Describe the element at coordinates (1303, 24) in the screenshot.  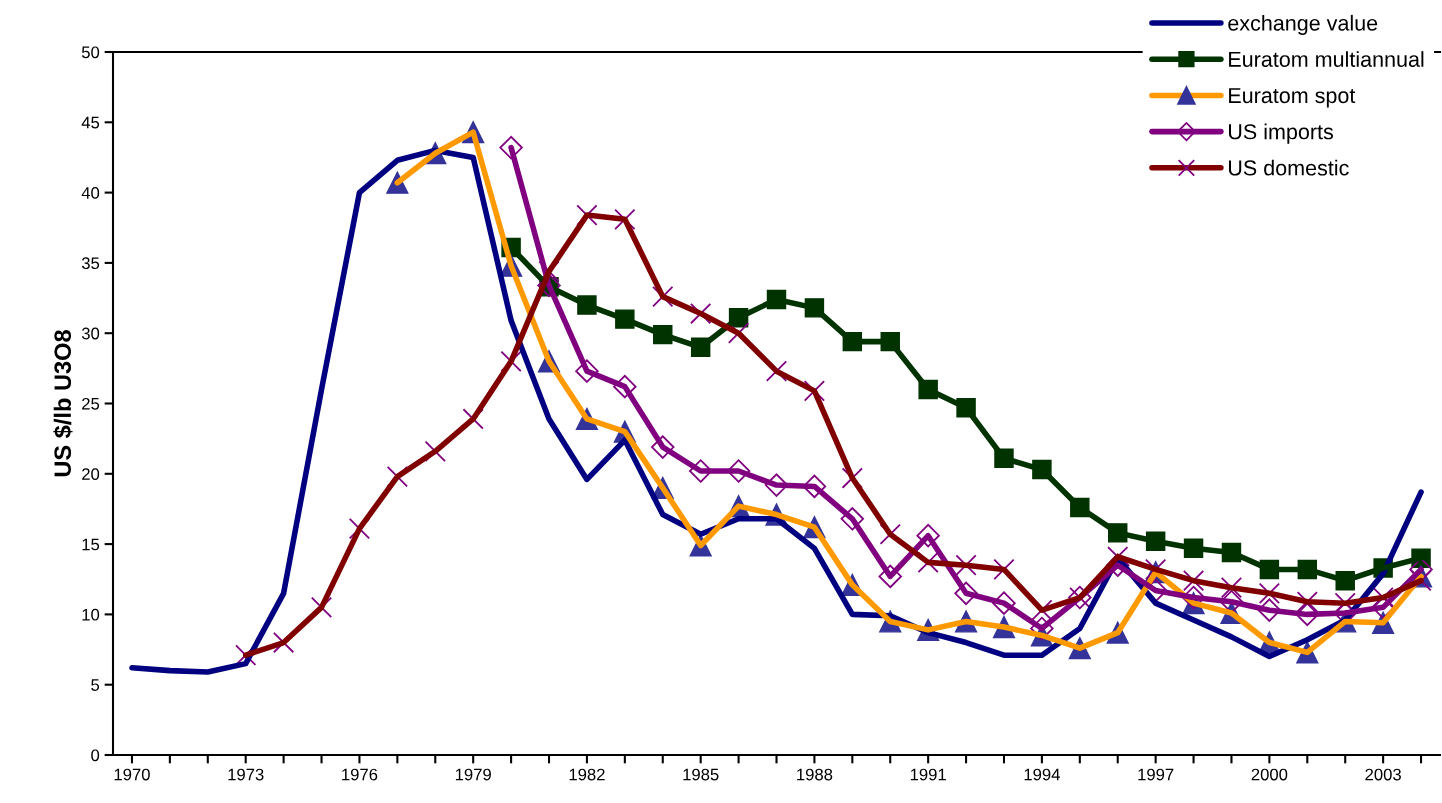
I see `legend-label: exchange value` at that location.